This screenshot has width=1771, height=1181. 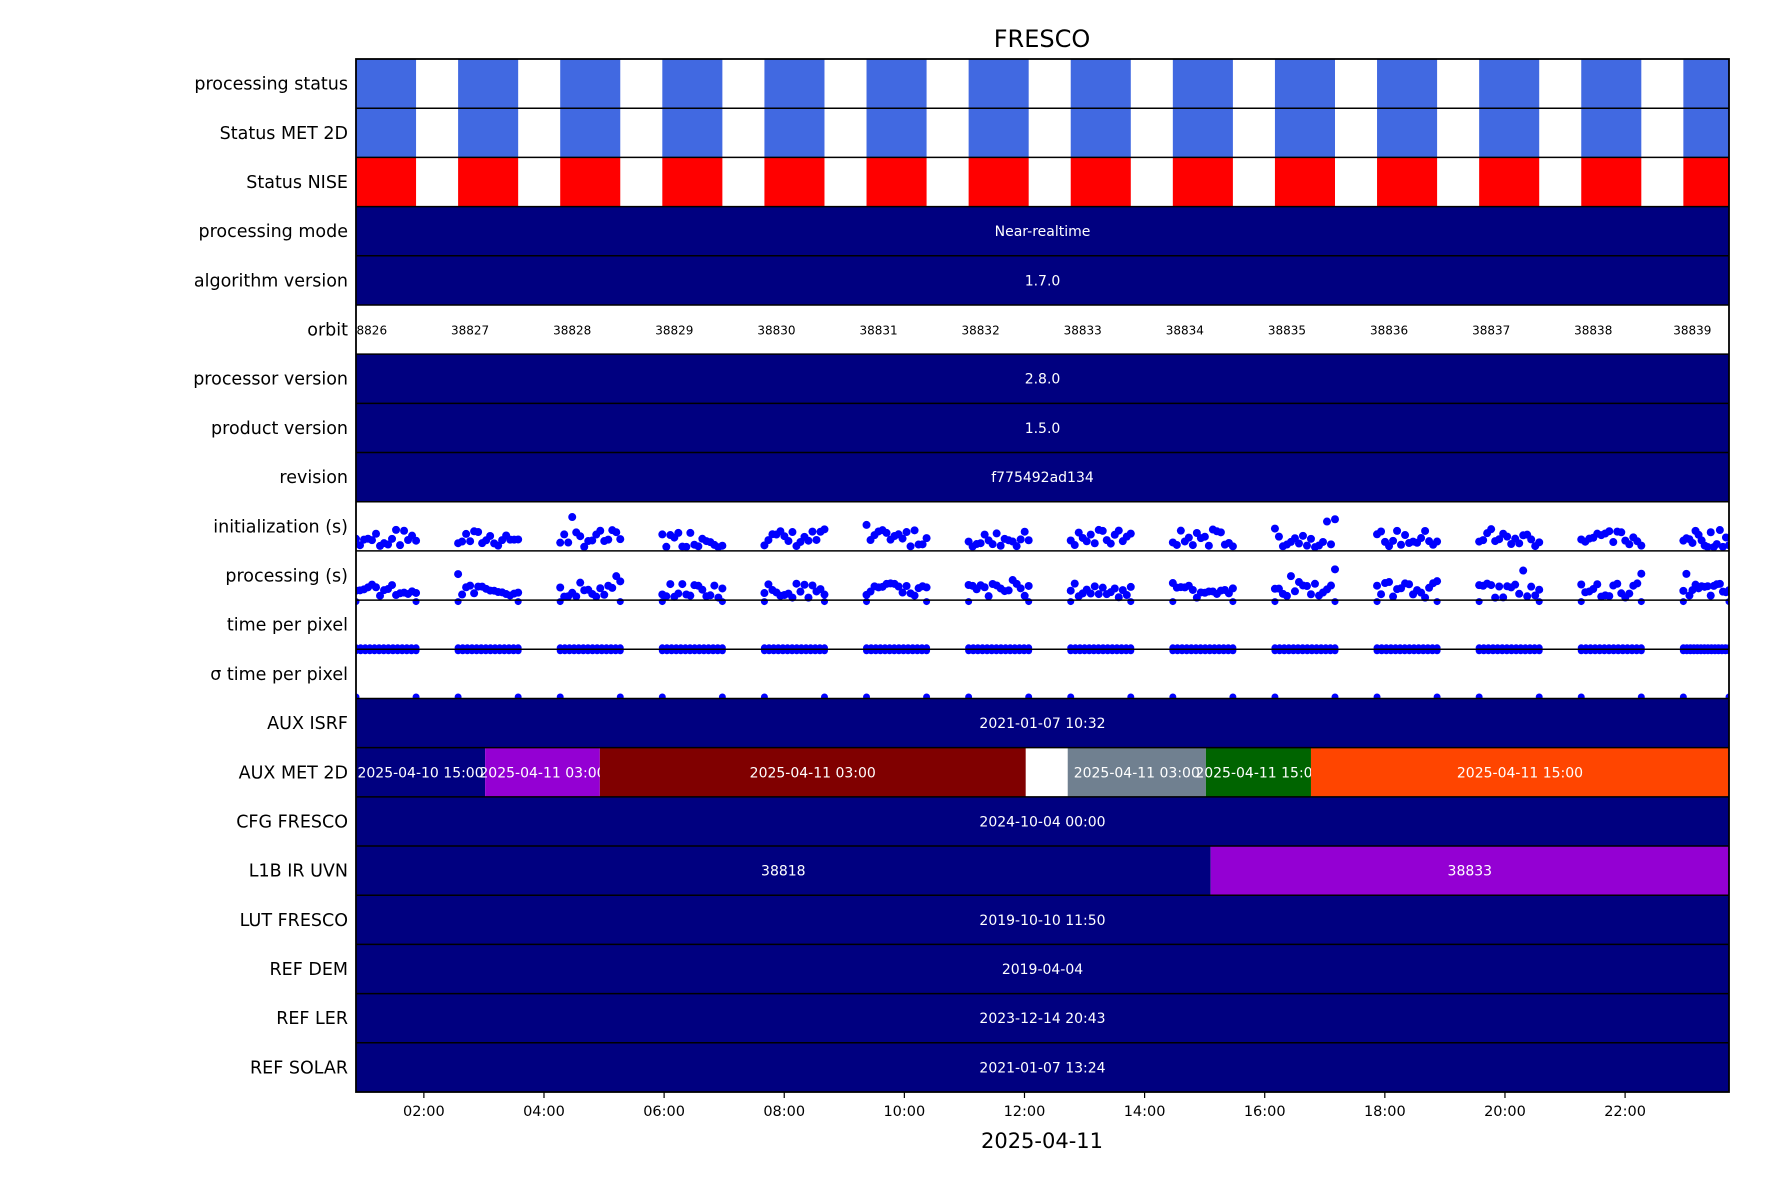 I want to click on segment-label: 2.8.0, so click(x=1043, y=380).